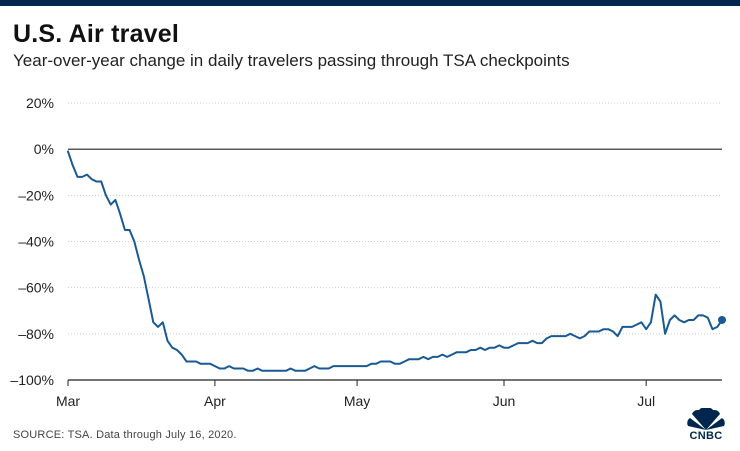 The image size is (740, 451). What do you see at coordinates (215, 401) in the screenshot?
I see `x-tick-label: Apr` at bounding box center [215, 401].